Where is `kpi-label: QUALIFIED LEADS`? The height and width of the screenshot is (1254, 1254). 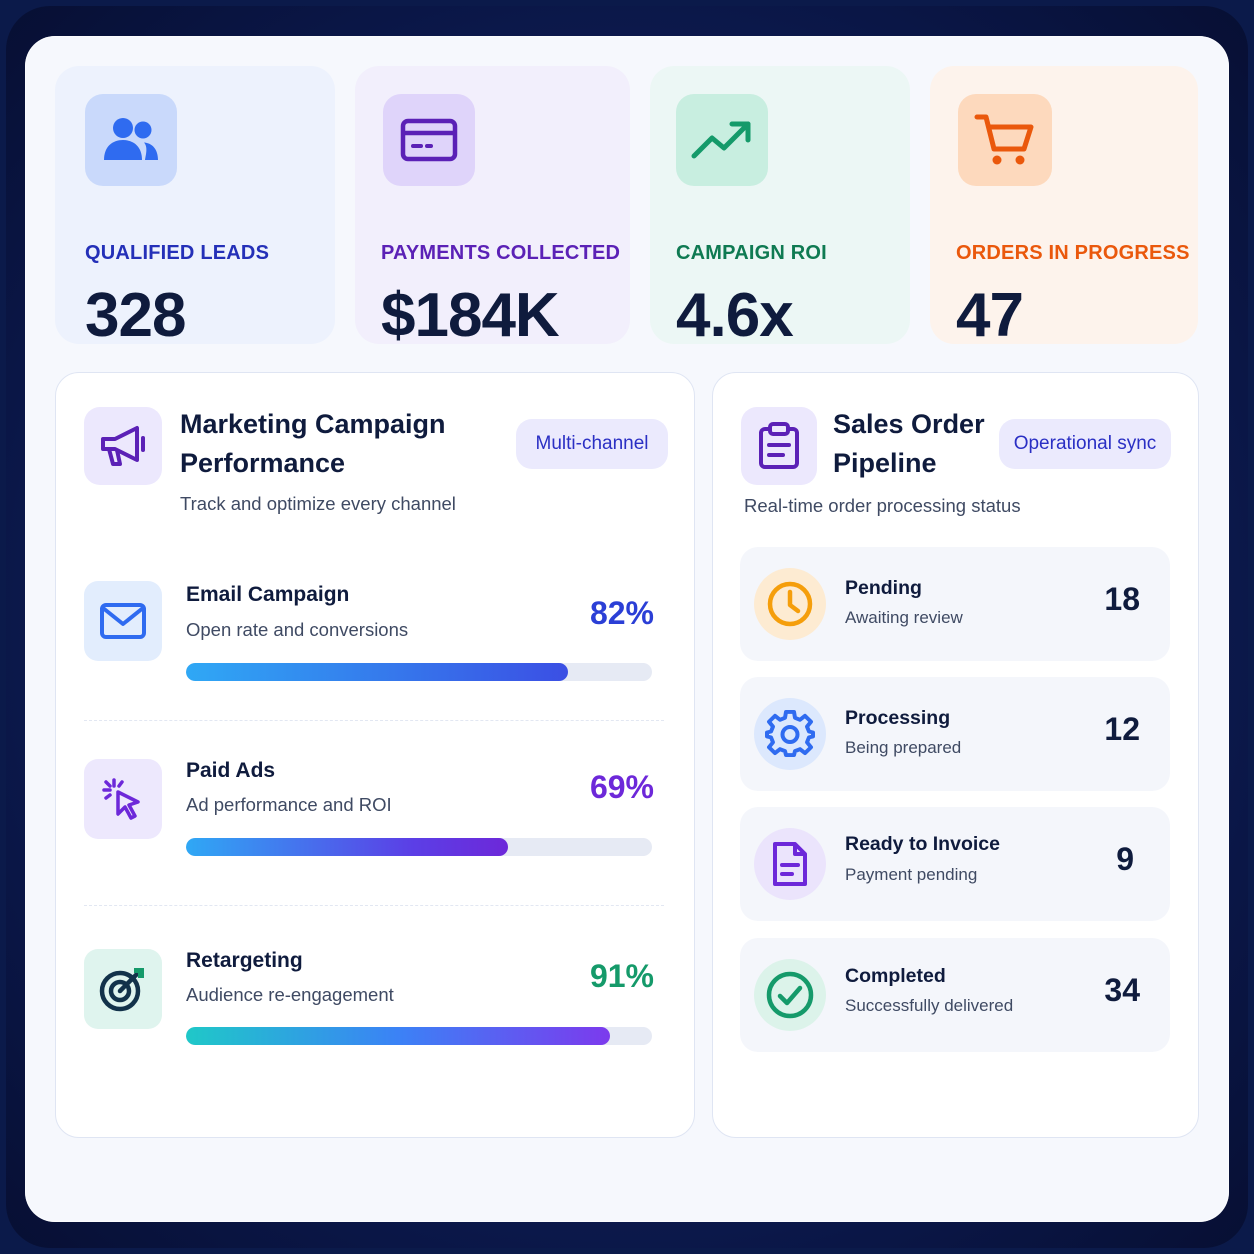
kpi-label: QUALIFIED LEADS is located at coordinates (177, 253).